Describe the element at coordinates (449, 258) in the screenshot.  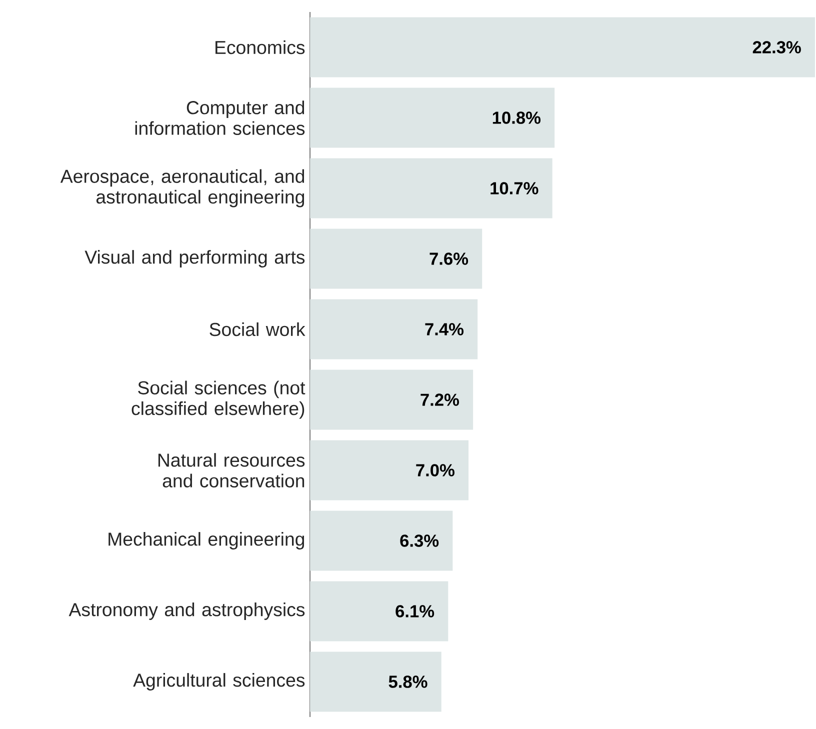
I see `data-label: 7.6%` at that location.